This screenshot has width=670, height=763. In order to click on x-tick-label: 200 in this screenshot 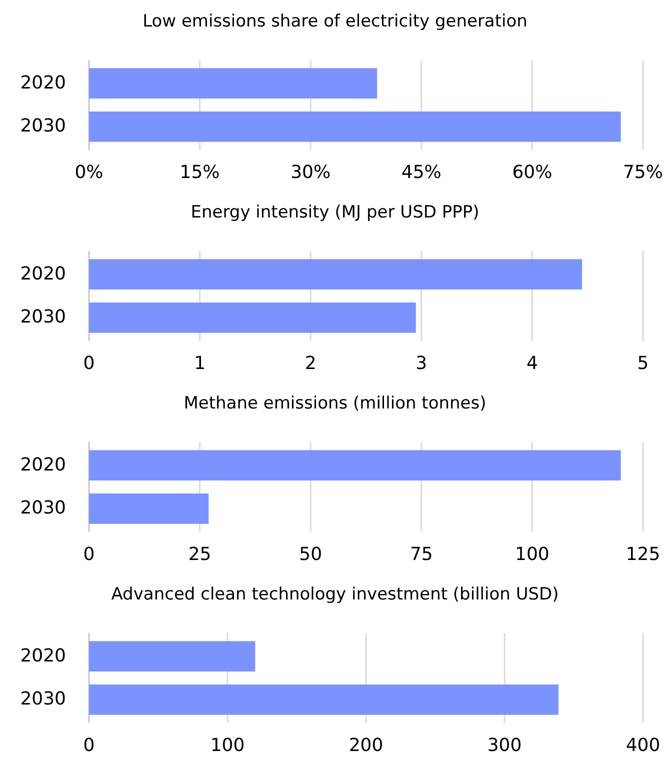, I will do `click(366, 745)`.